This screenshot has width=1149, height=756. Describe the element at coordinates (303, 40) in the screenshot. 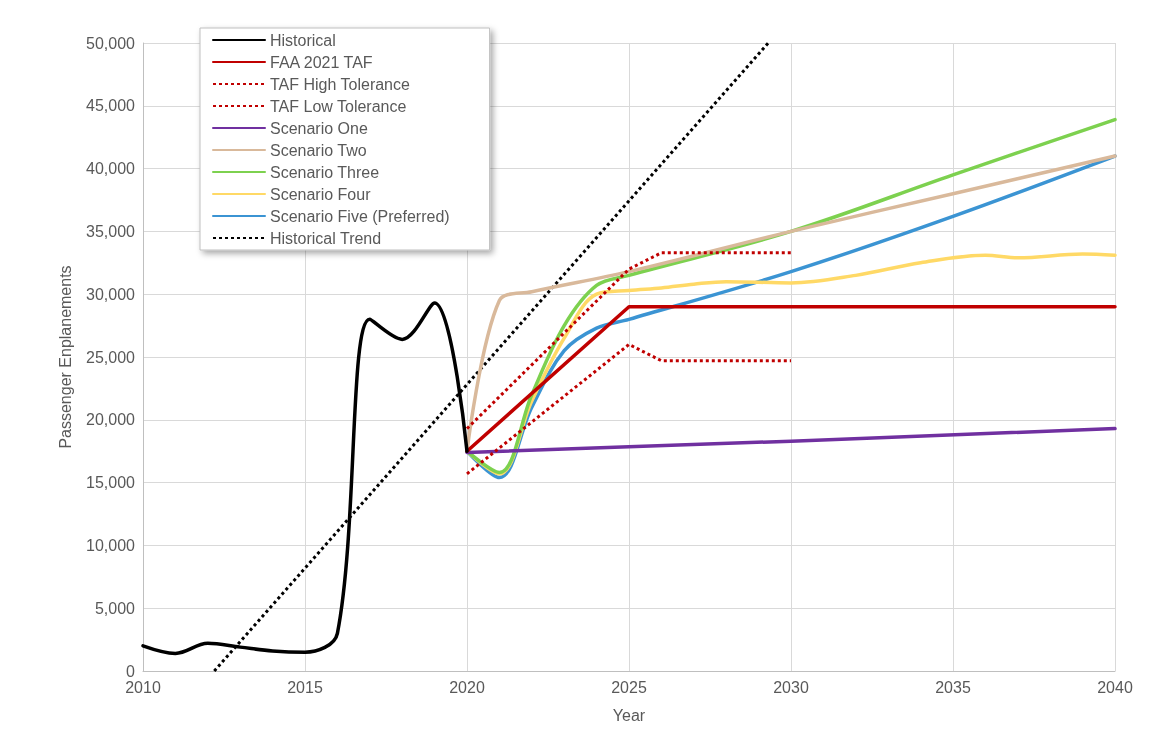

I see `legend-label: Historical` at that location.